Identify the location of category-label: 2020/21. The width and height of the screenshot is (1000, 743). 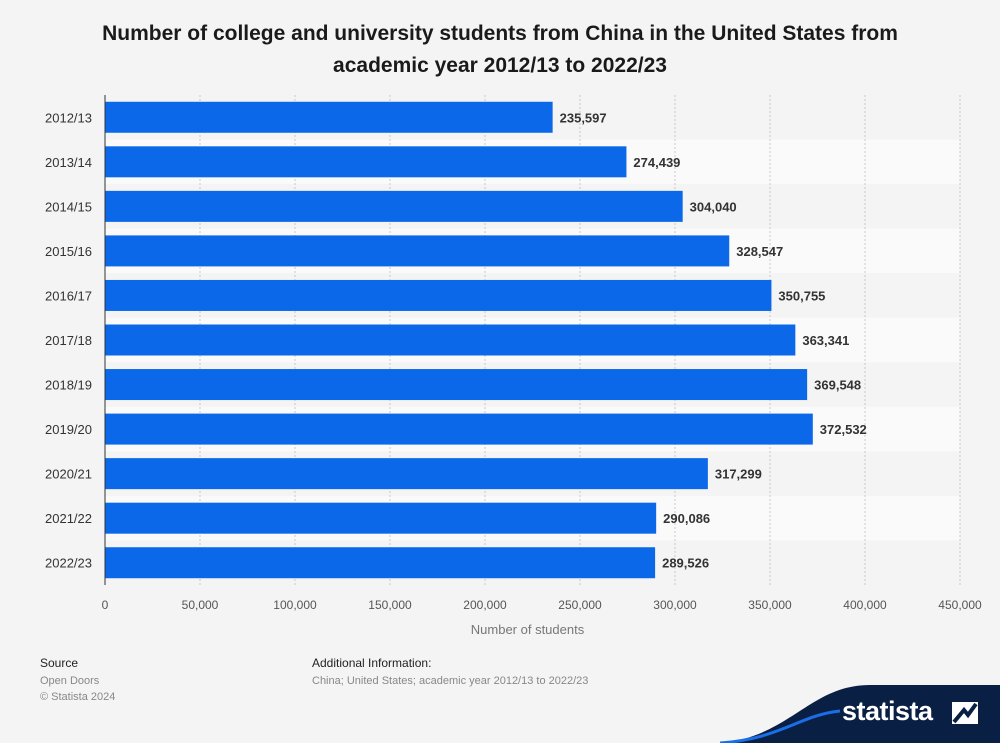
(68, 474).